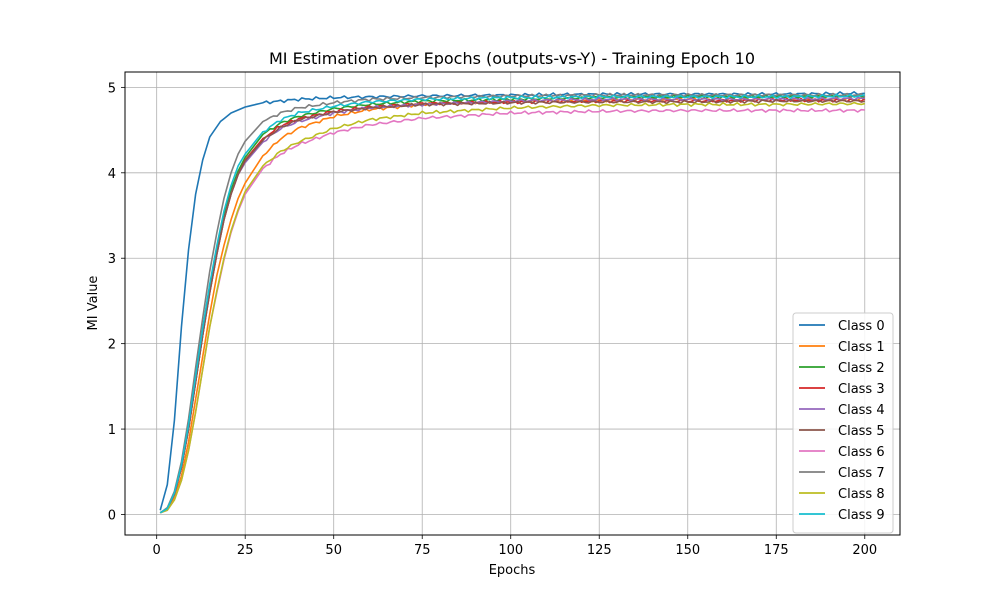 The height and width of the screenshot is (600, 1000). I want to click on x-tick-label: 100, so click(510, 550).